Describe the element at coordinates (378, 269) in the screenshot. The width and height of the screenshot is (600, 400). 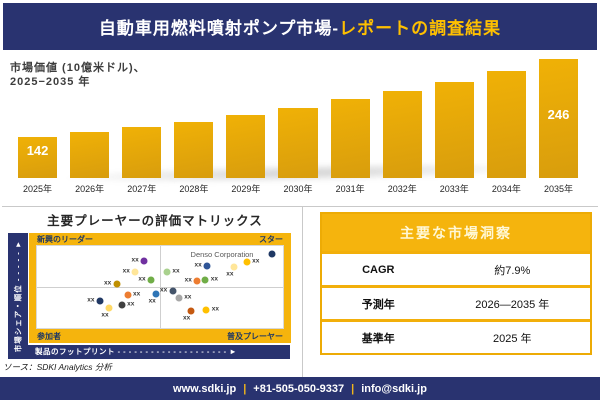
I see `insights-label-cagr: CAGR` at that location.